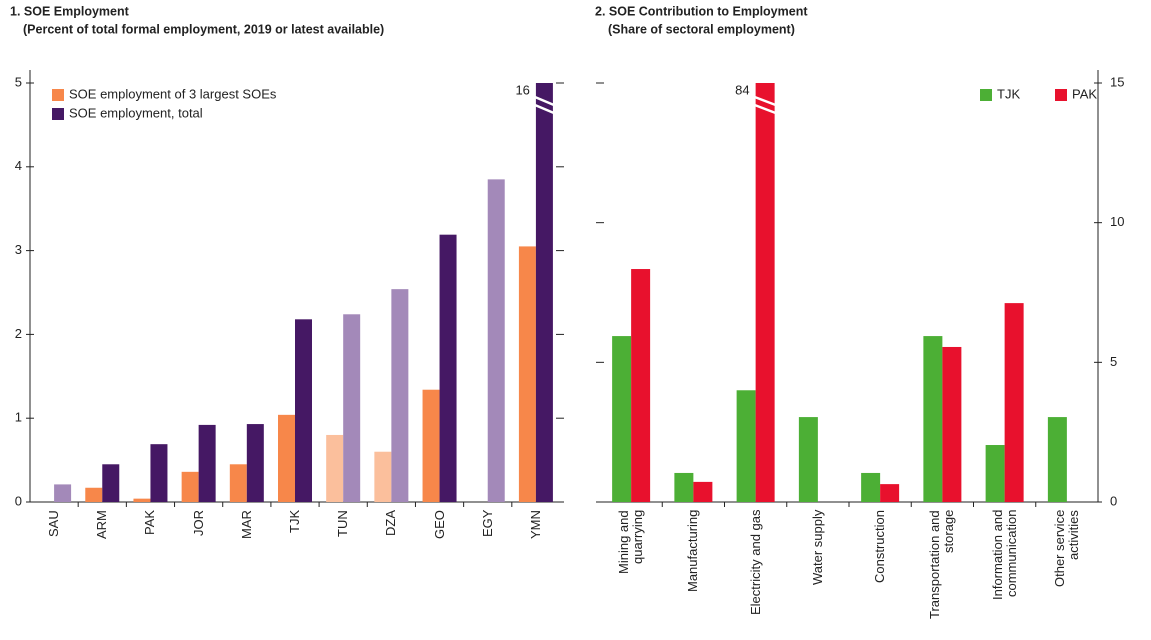  Describe the element at coordinates (880, 546) in the screenshot. I see `x-tick-label: Construction` at that location.